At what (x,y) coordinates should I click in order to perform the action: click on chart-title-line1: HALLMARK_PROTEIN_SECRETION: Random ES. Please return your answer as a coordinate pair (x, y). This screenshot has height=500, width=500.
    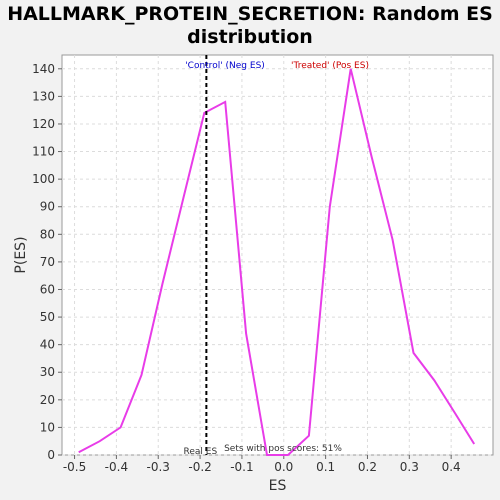
    Looking at the image, I should click on (250, 14).